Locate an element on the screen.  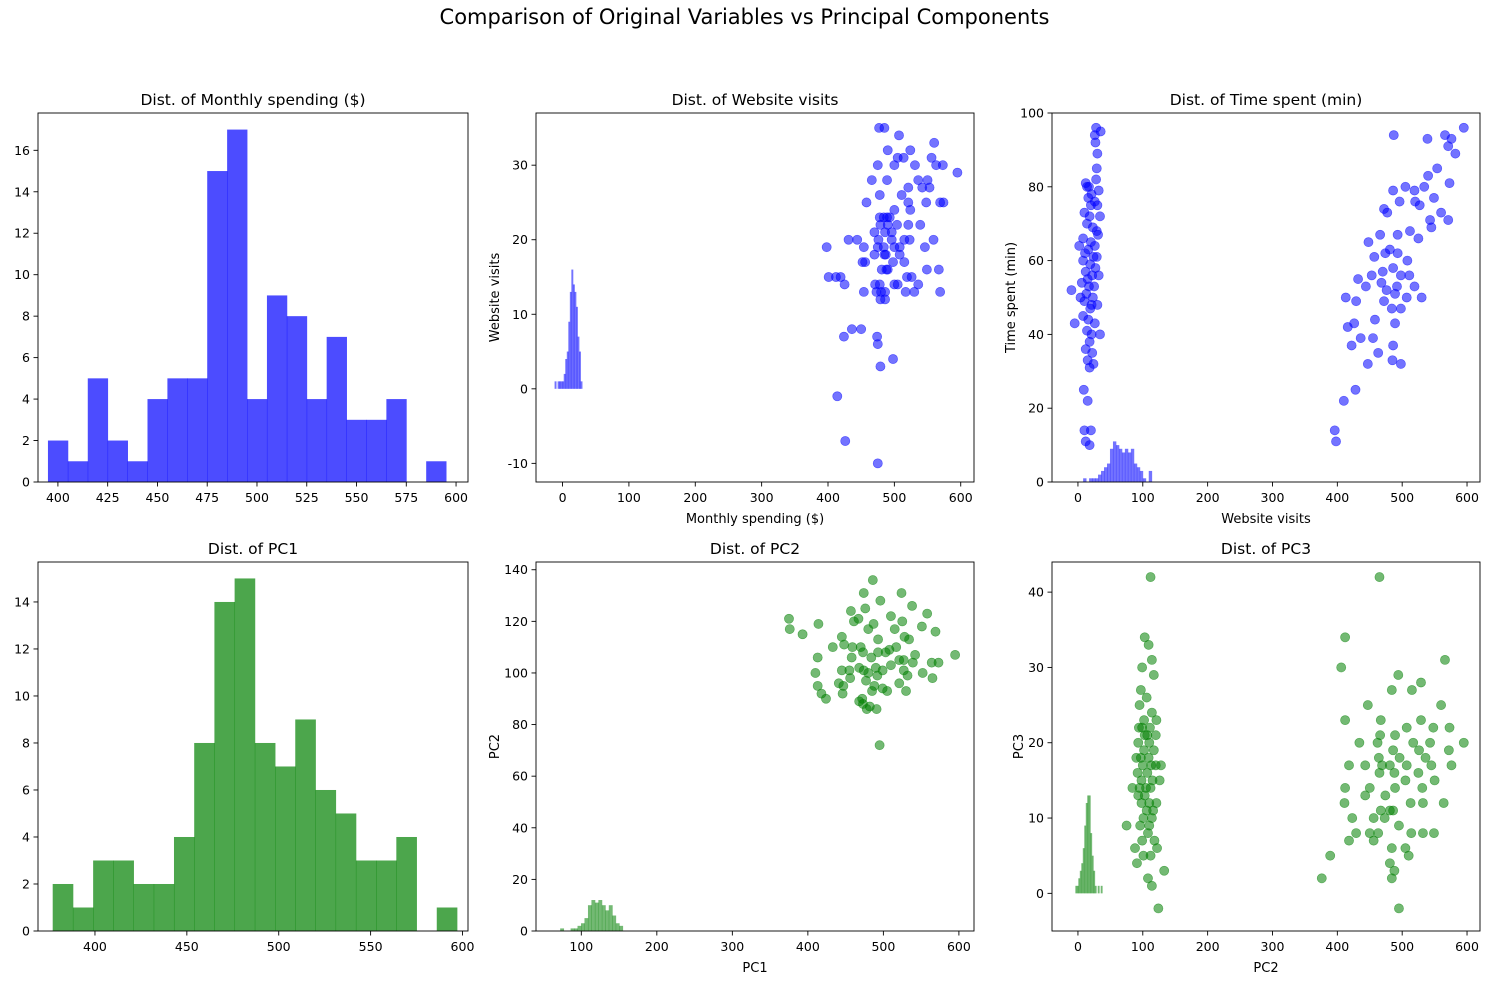
y-axis: 0 10 20 30 40 is located at coordinates (1040, 743).